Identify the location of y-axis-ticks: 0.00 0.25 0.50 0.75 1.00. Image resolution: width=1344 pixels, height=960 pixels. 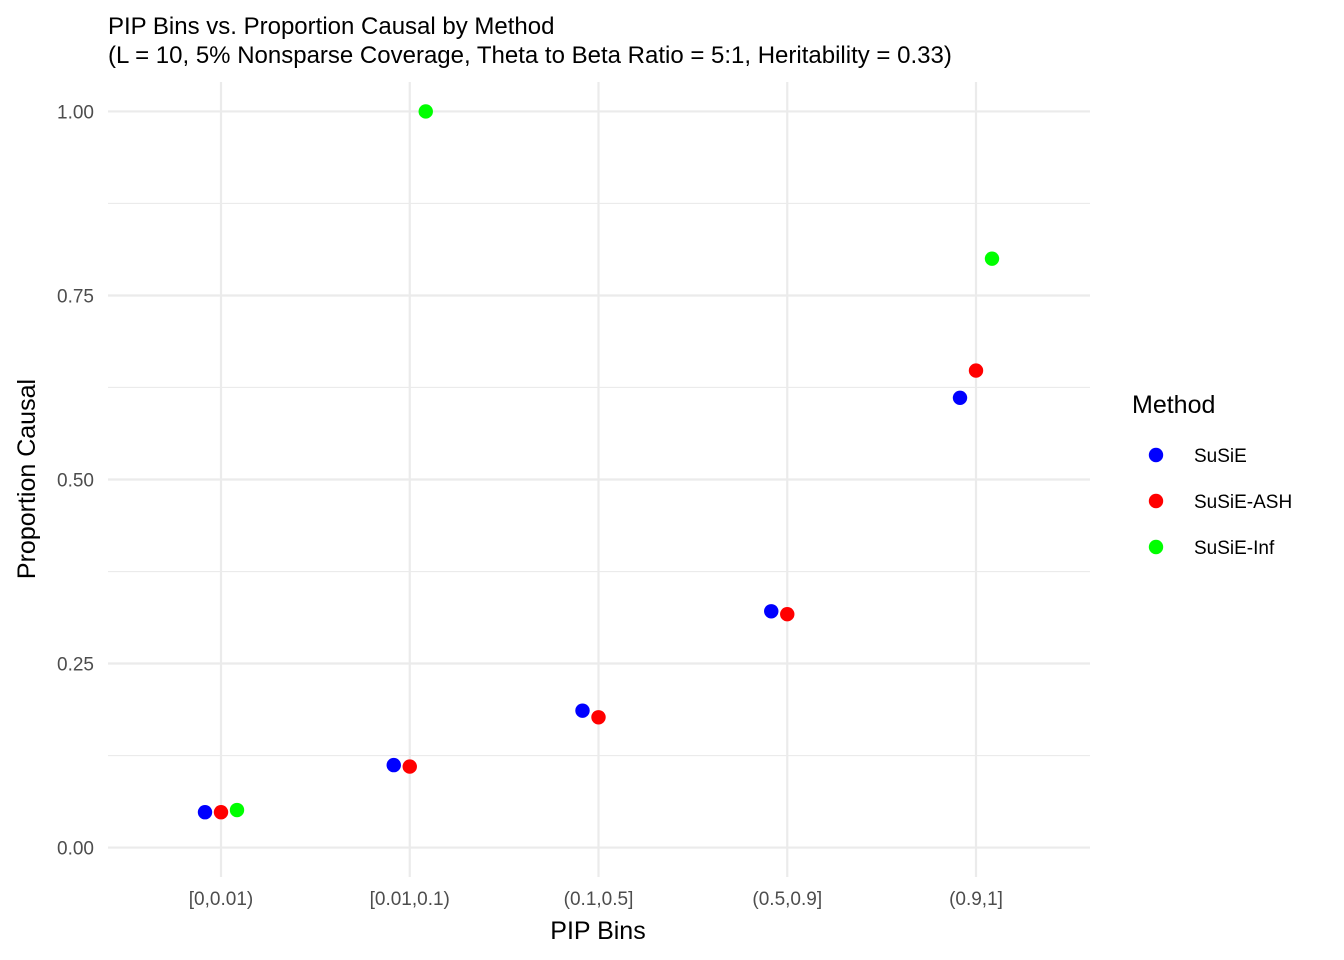
(75, 480).